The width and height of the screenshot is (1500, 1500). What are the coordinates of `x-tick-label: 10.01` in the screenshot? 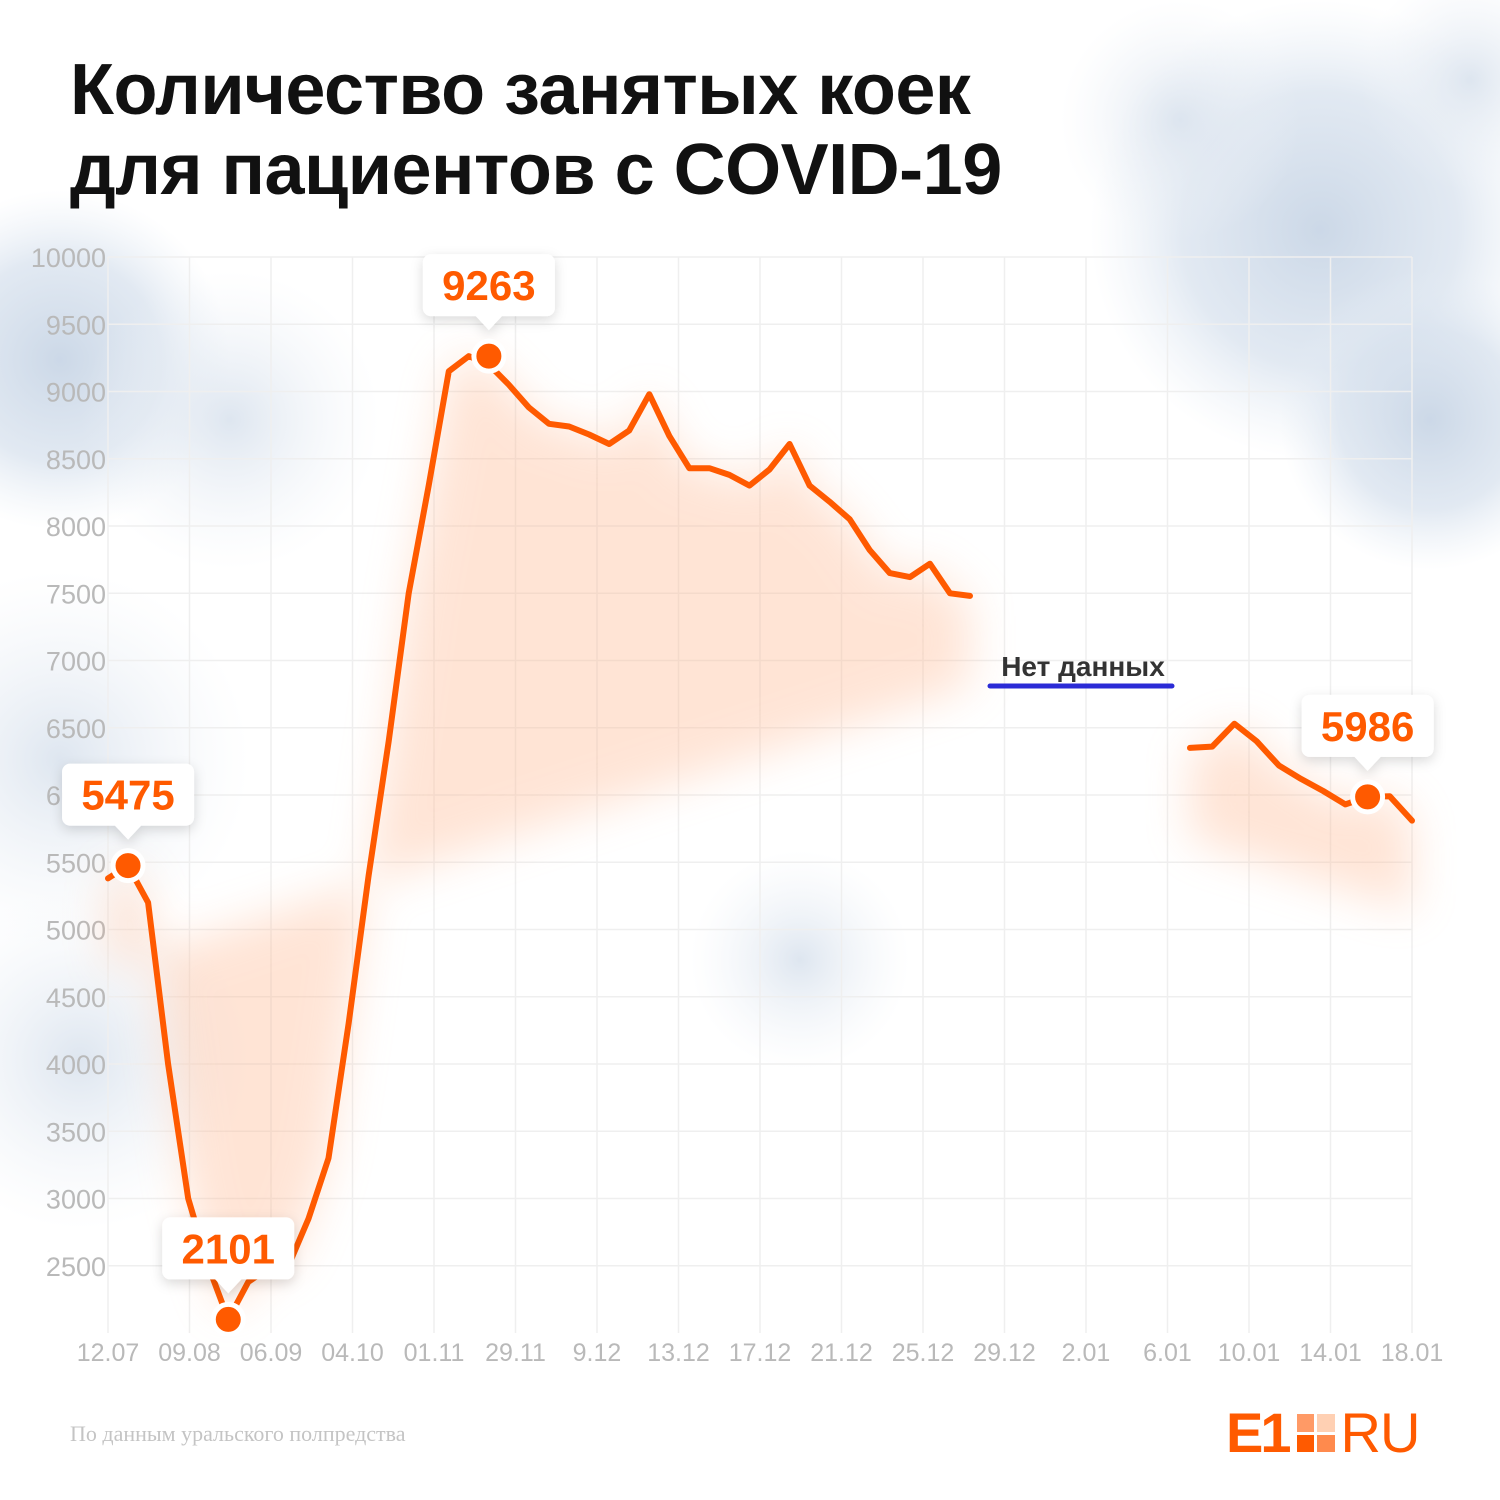 It's located at (1249, 1353).